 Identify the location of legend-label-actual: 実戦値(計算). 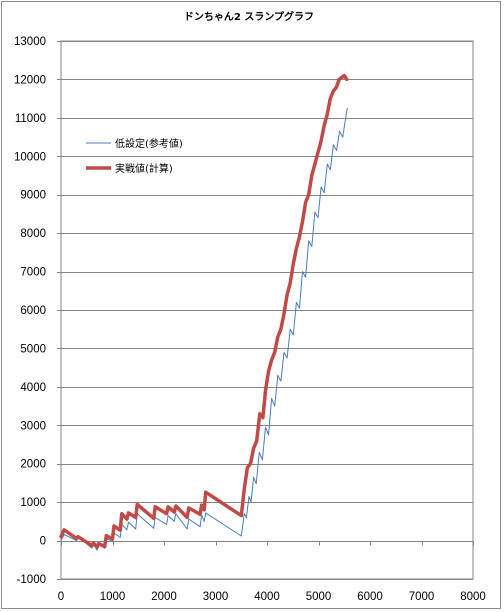
(144, 168).